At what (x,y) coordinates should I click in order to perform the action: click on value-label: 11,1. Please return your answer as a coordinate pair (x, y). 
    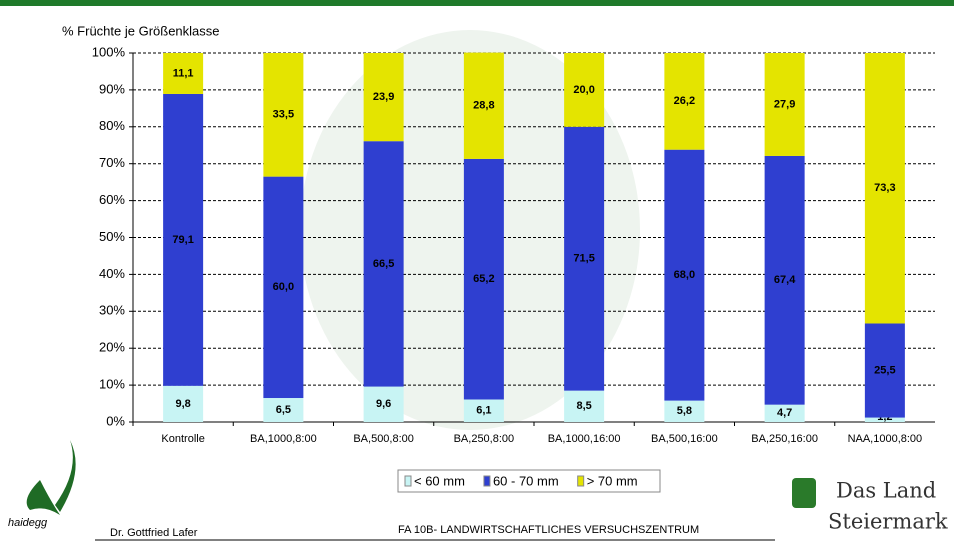
    Looking at the image, I should click on (183, 73).